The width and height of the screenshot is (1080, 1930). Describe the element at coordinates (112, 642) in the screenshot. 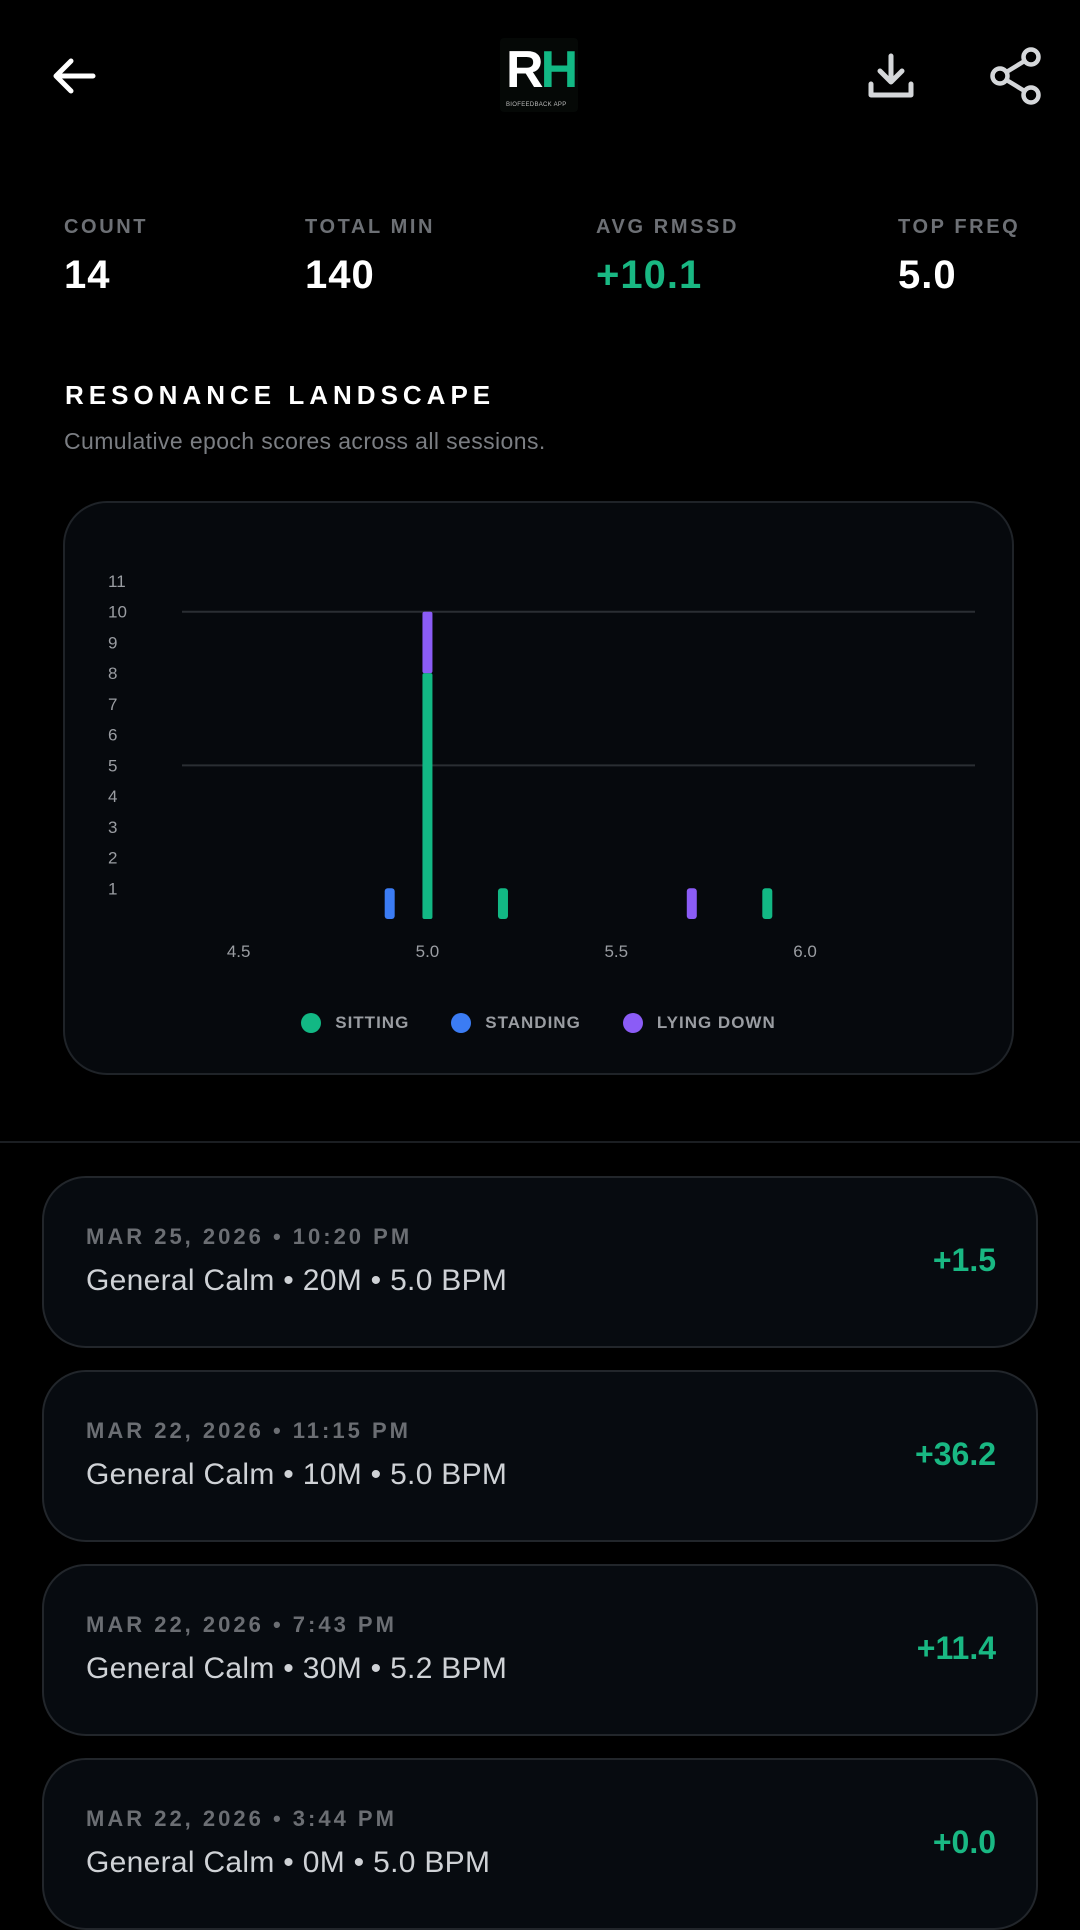

I see `y-tick-label: 9` at that location.